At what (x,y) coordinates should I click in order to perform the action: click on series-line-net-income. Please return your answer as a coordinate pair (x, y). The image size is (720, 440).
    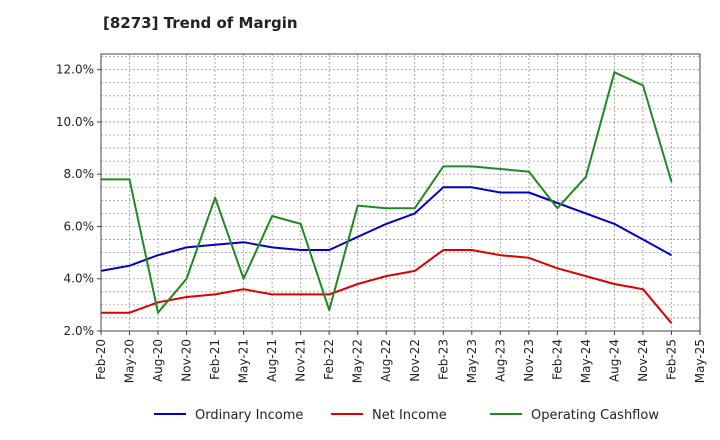
    Looking at the image, I should click on (387, 286).